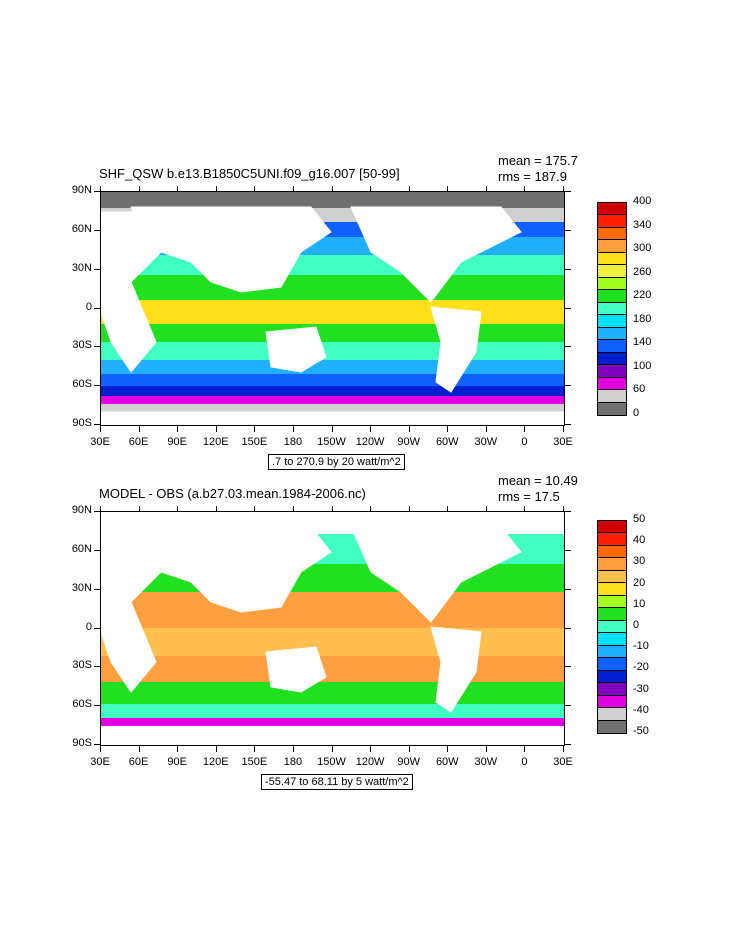  What do you see at coordinates (81, 267) in the screenshot?
I see `lat-tick-label: 30N` at bounding box center [81, 267].